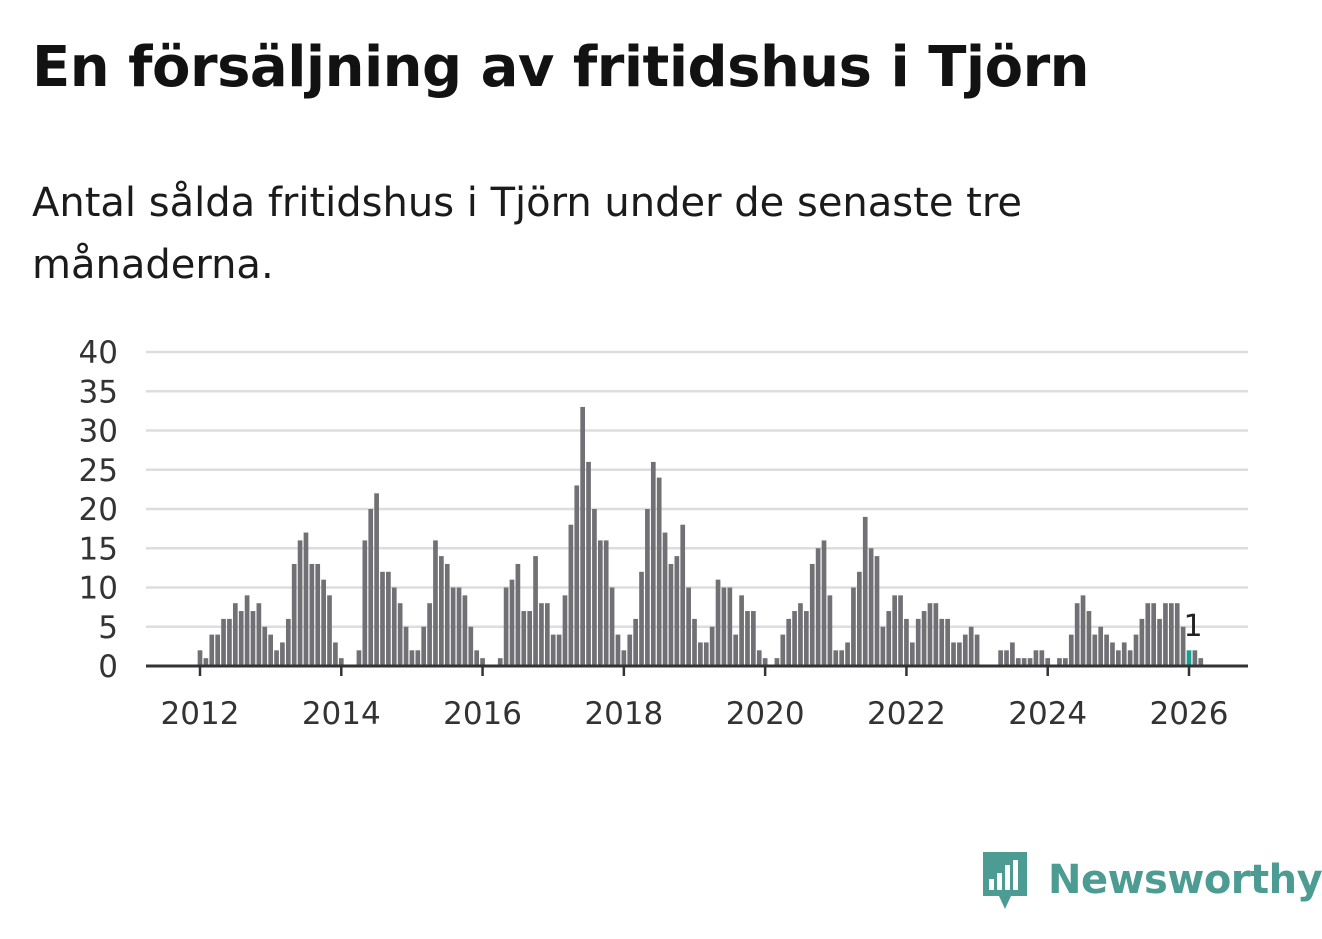 The width and height of the screenshot is (1322, 939). Describe the element at coordinates (906, 714) in the screenshot. I see `x-tick-label-2022: 2022` at that location.